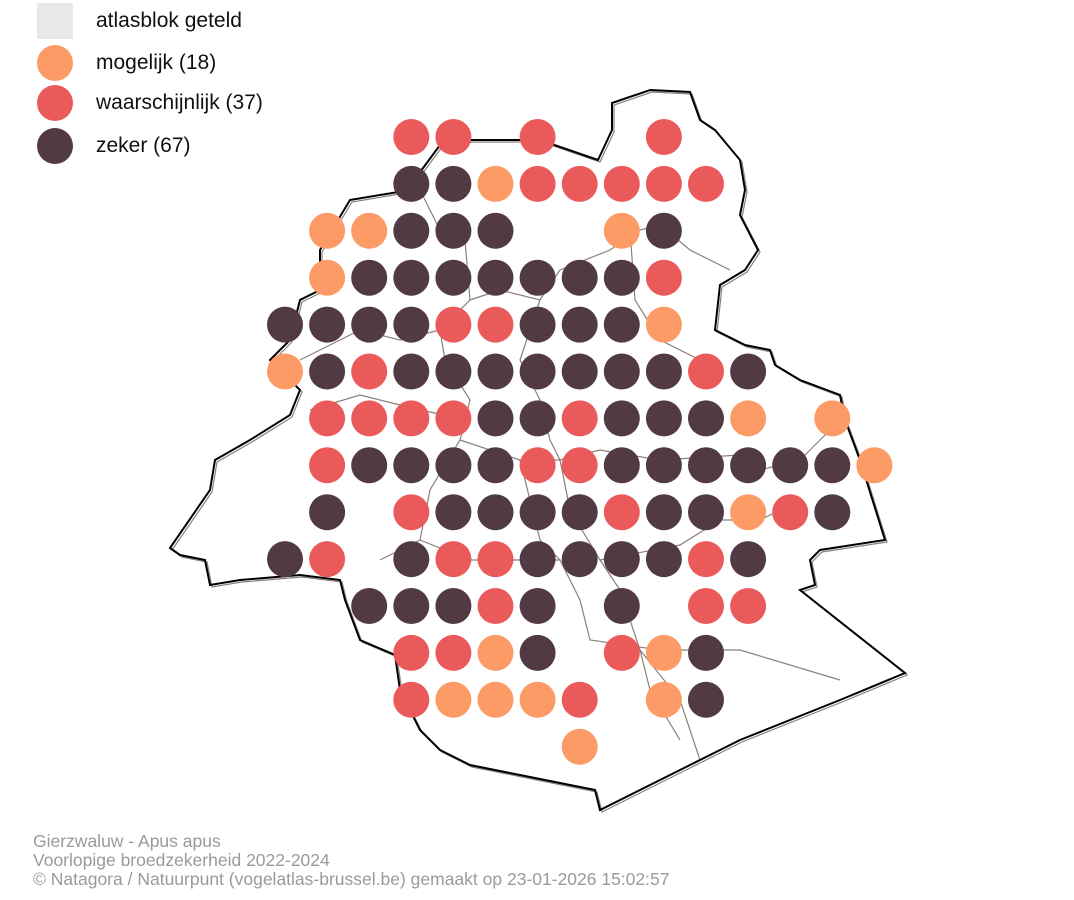  What do you see at coordinates (150, 103) in the screenshot?
I see `legend-item-waarschijnlijk: waarschijnlijk (37)` at bounding box center [150, 103].